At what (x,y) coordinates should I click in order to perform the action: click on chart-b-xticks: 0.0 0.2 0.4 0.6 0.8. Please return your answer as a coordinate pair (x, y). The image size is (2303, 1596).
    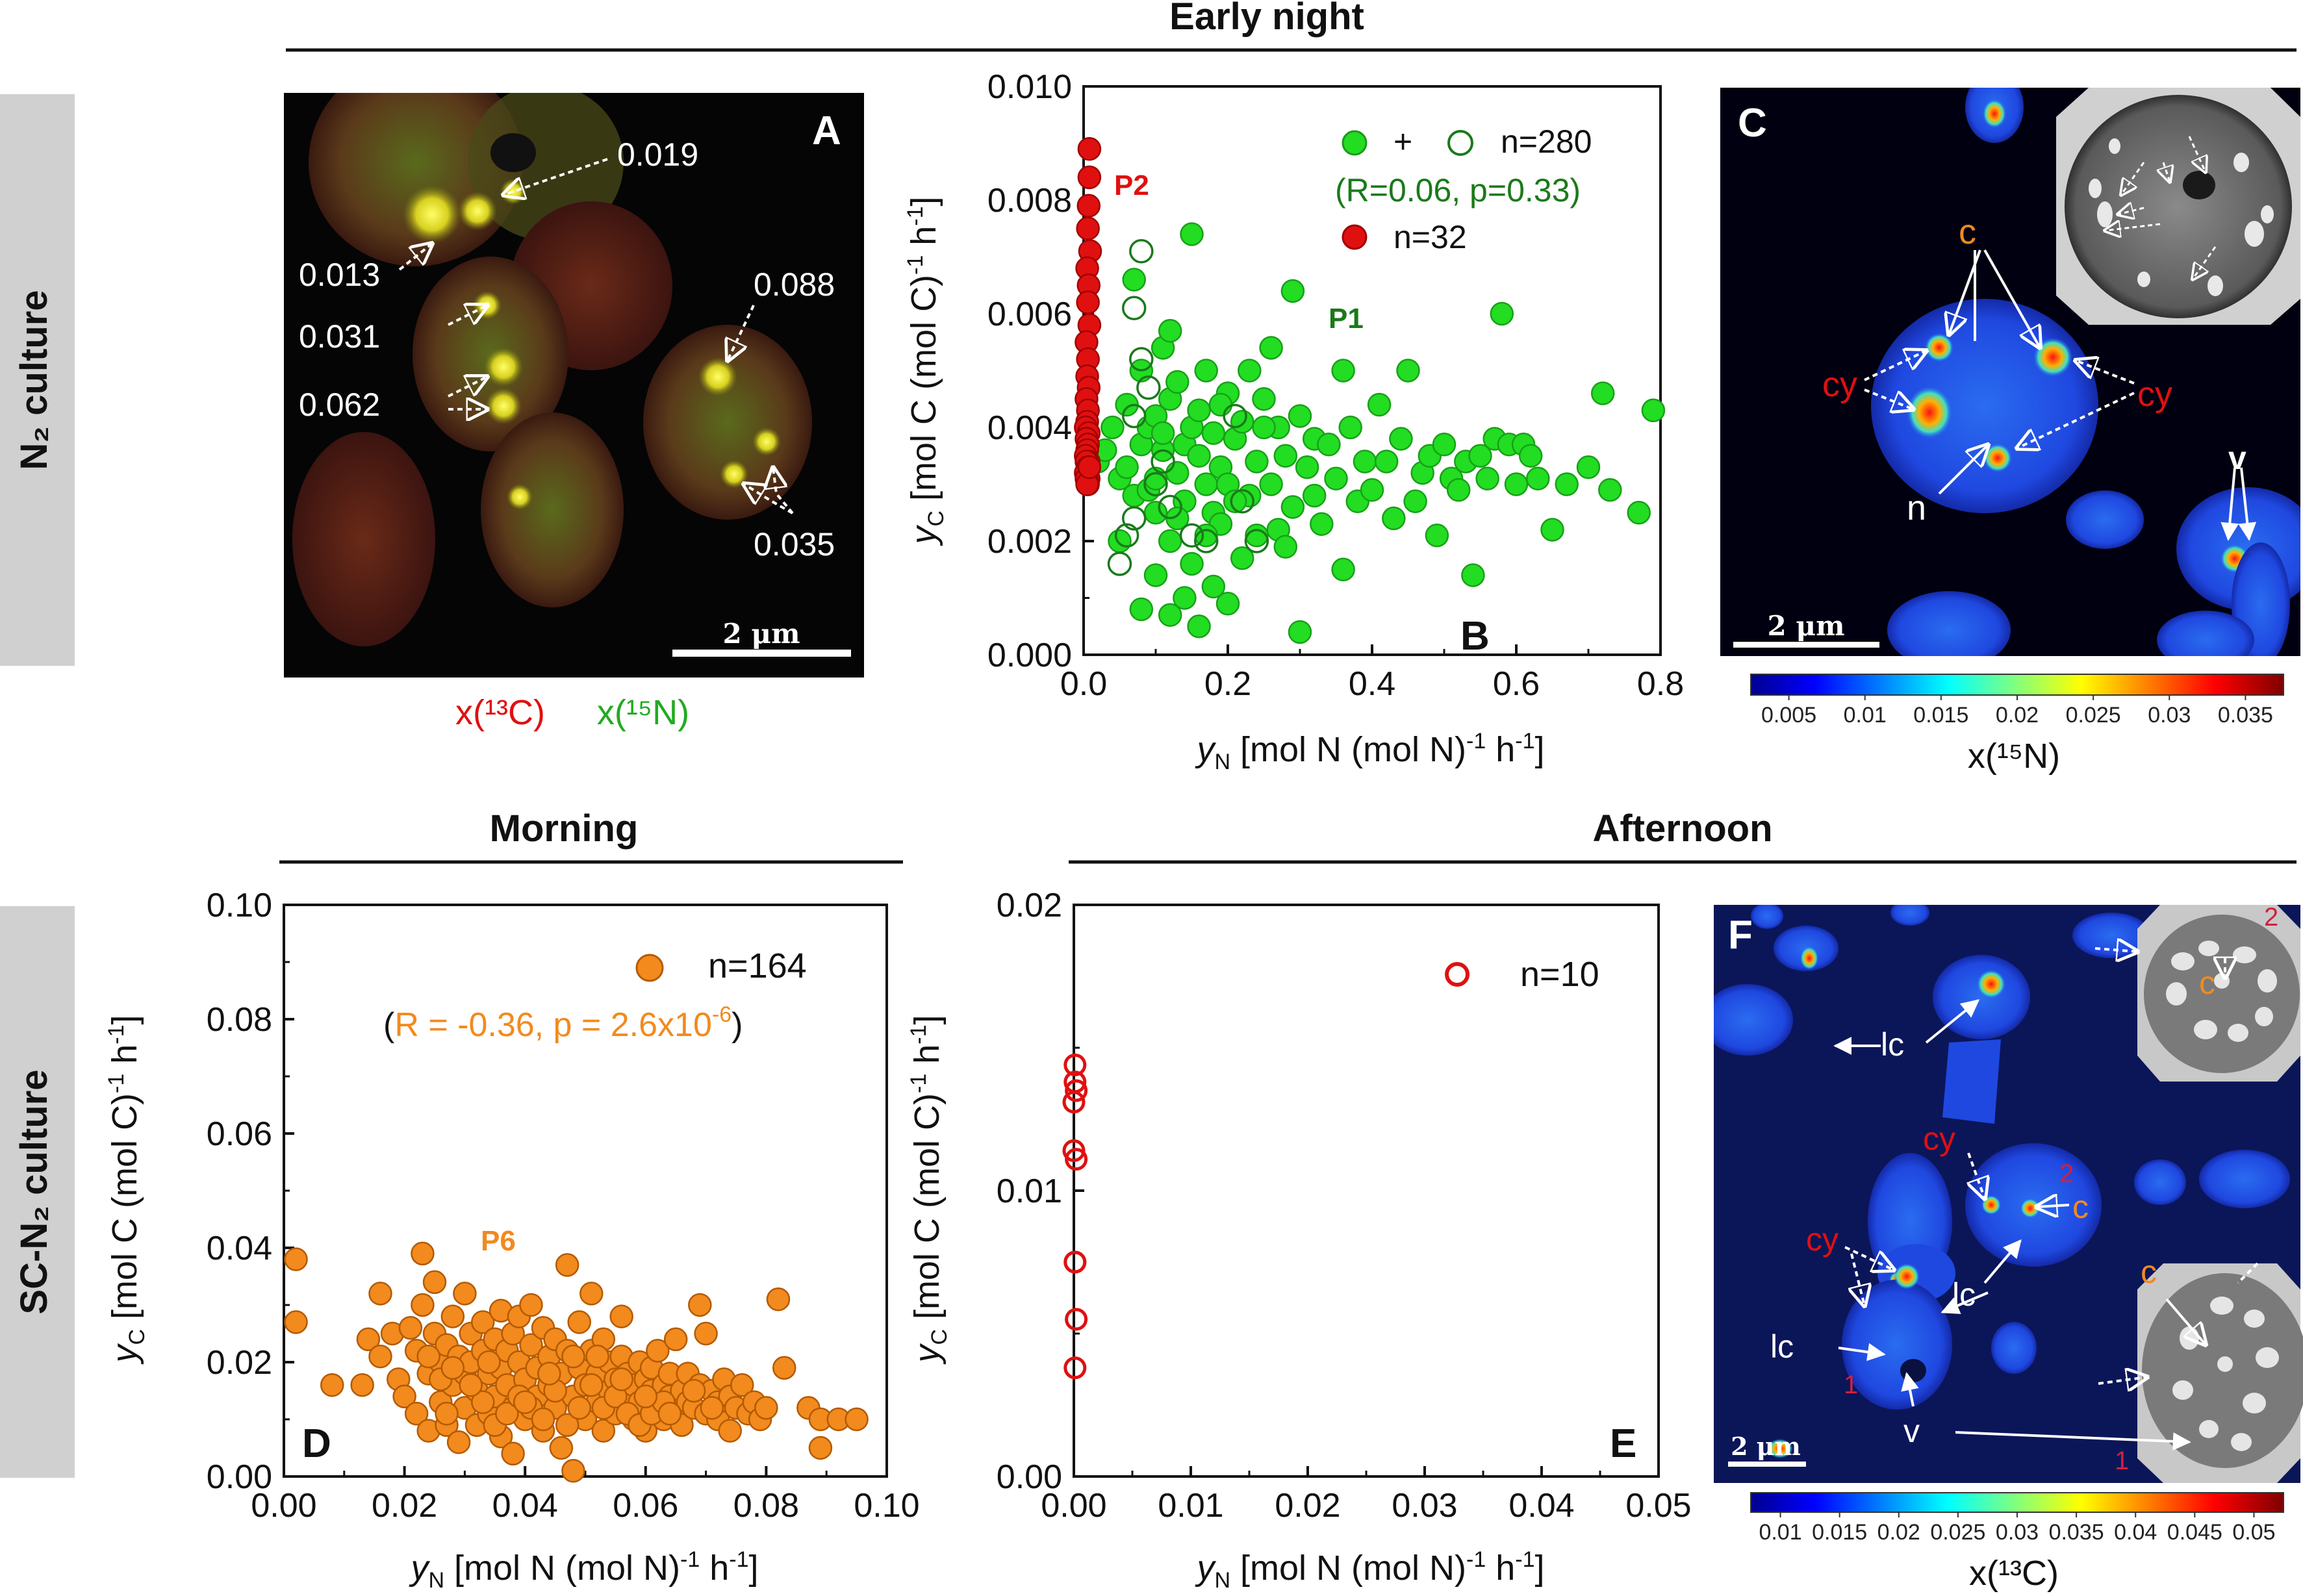
    Looking at the image, I should click on (1372, 674).